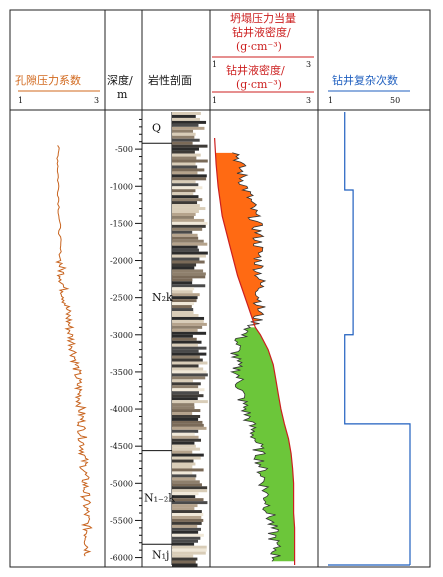  Describe the element at coordinates (255, 351) in the screenshot. I see `mud-density-line` at that location.